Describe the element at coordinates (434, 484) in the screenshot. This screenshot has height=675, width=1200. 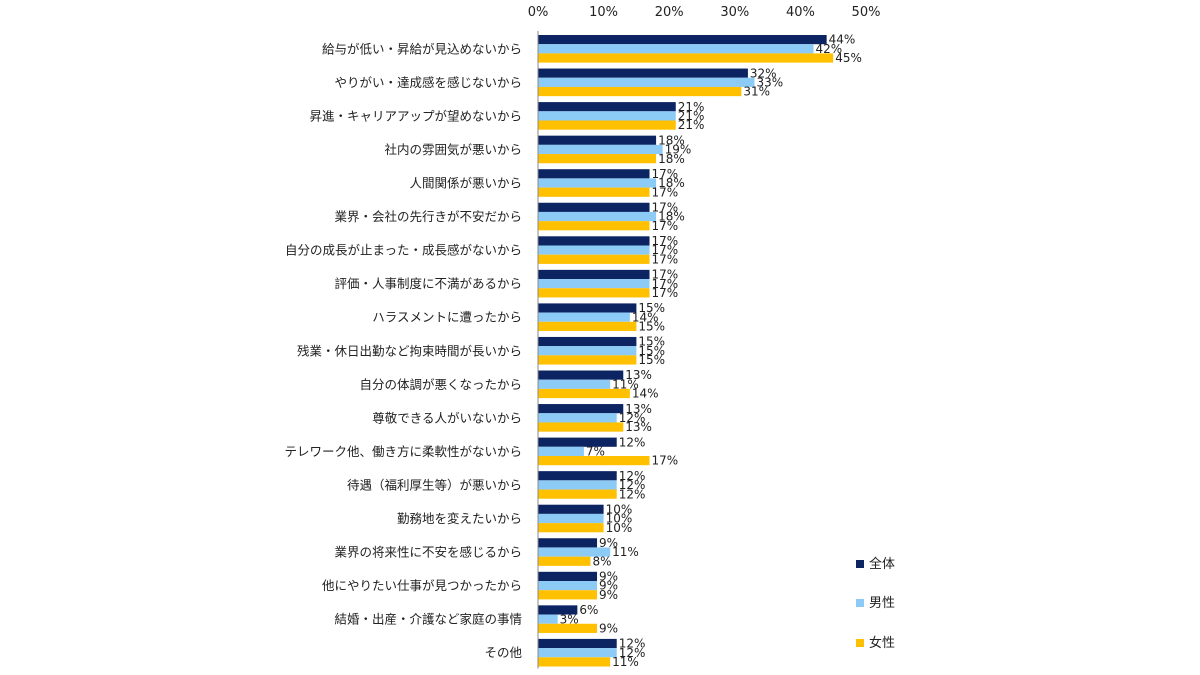
I see `category-label: 待遇（福利厚生等）が悪いから` at that location.